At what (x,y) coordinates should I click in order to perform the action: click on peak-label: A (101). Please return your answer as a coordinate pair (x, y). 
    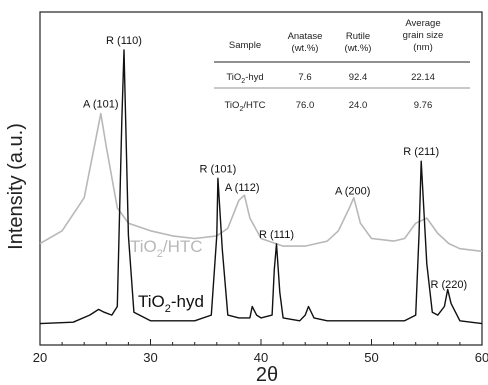
    Looking at the image, I should click on (100, 105).